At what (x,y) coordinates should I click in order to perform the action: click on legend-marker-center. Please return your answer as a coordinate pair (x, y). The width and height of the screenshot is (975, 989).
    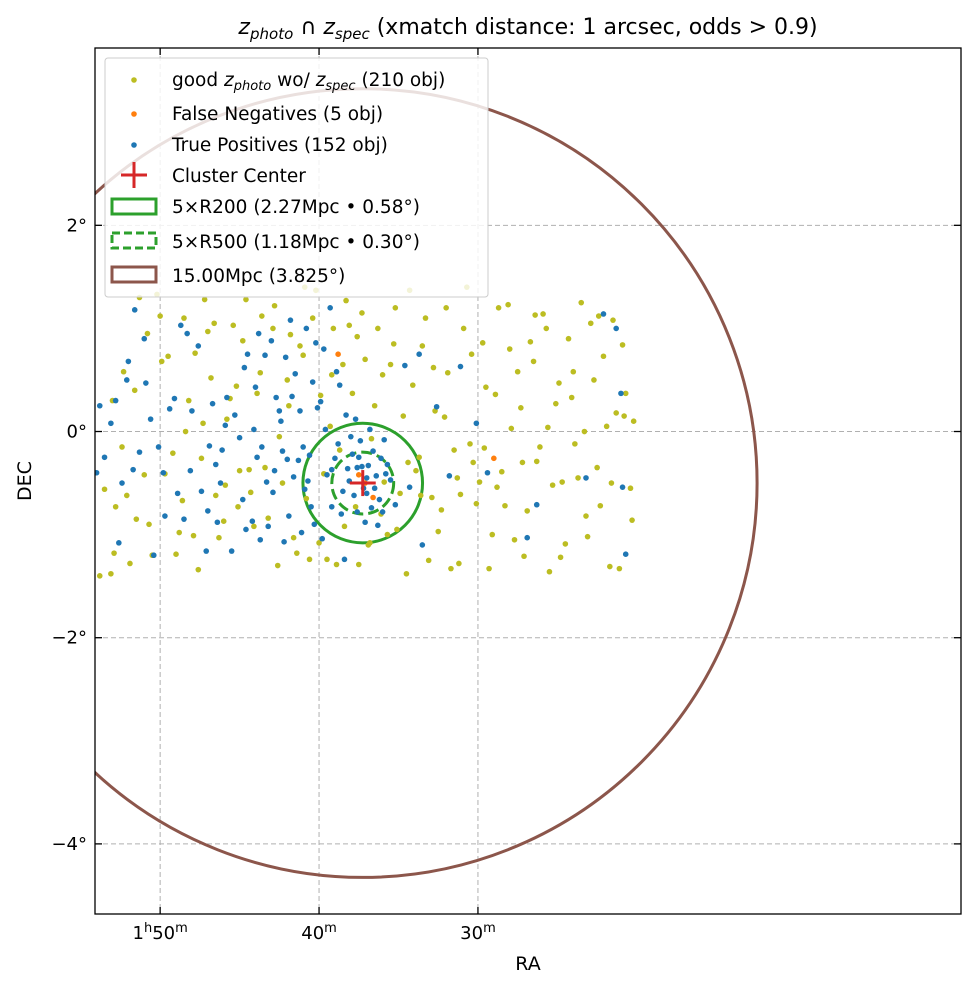
    Looking at the image, I should click on (134, 175).